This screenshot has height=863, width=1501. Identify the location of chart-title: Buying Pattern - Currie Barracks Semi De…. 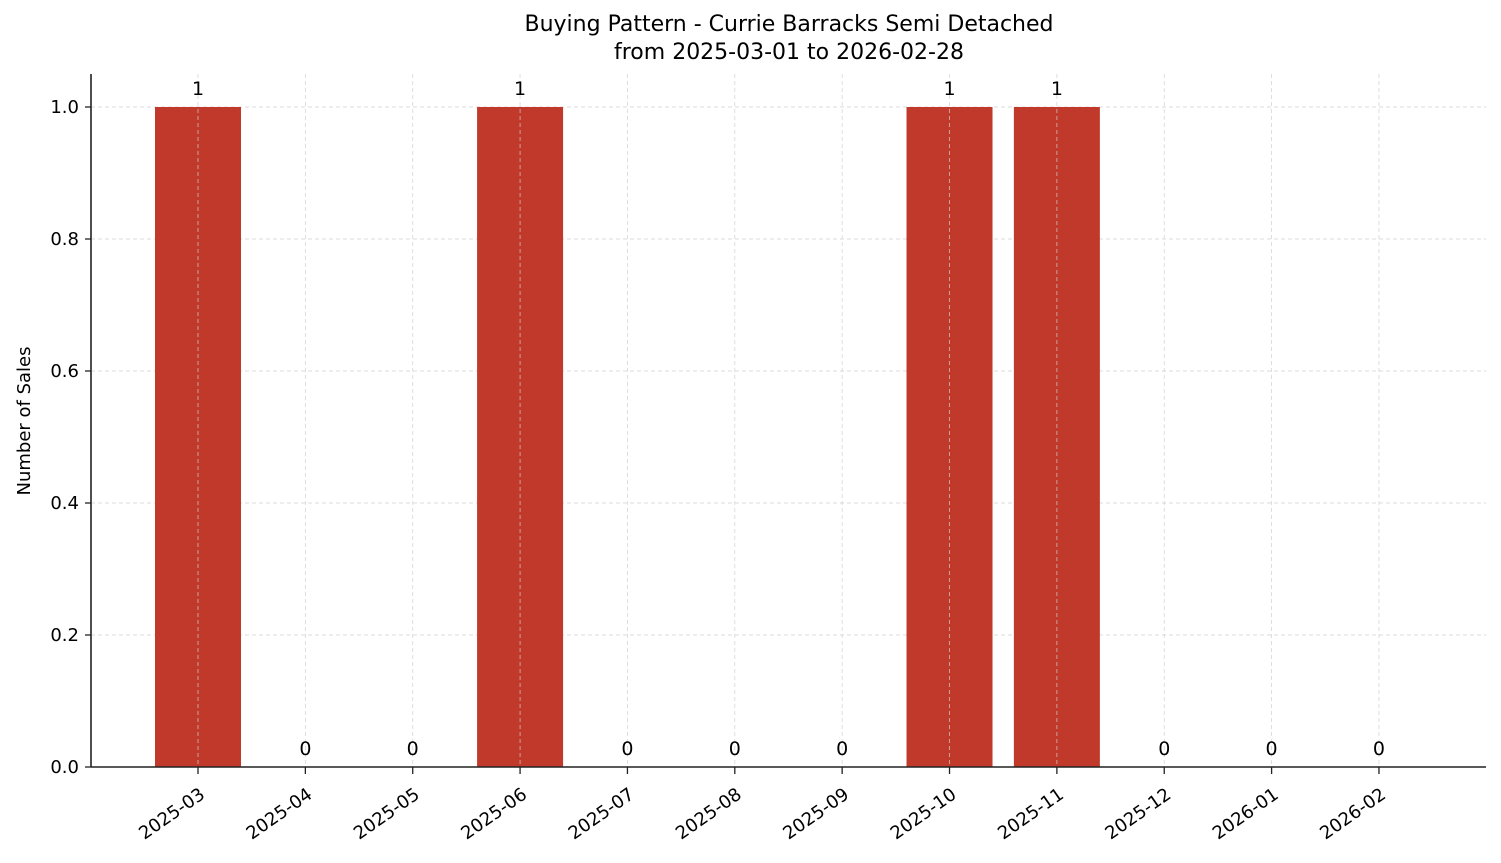
(789, 24).